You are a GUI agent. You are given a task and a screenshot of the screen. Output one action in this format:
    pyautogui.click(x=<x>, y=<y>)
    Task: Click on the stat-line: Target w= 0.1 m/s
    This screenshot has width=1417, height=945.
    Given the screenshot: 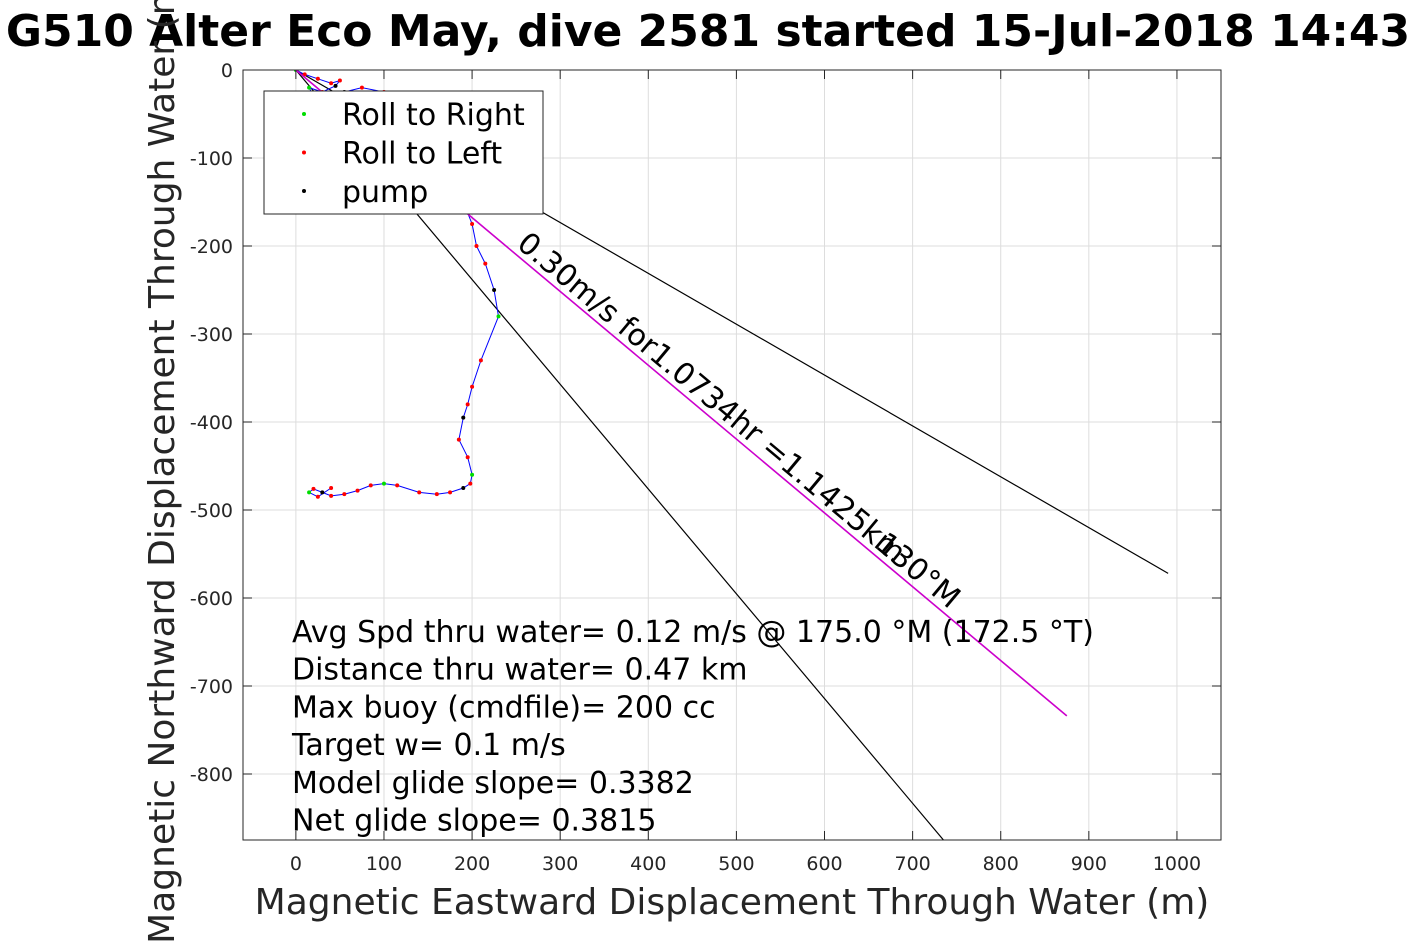 What is the action you would take?
    pyautogui.click(x=428, y=745)
    